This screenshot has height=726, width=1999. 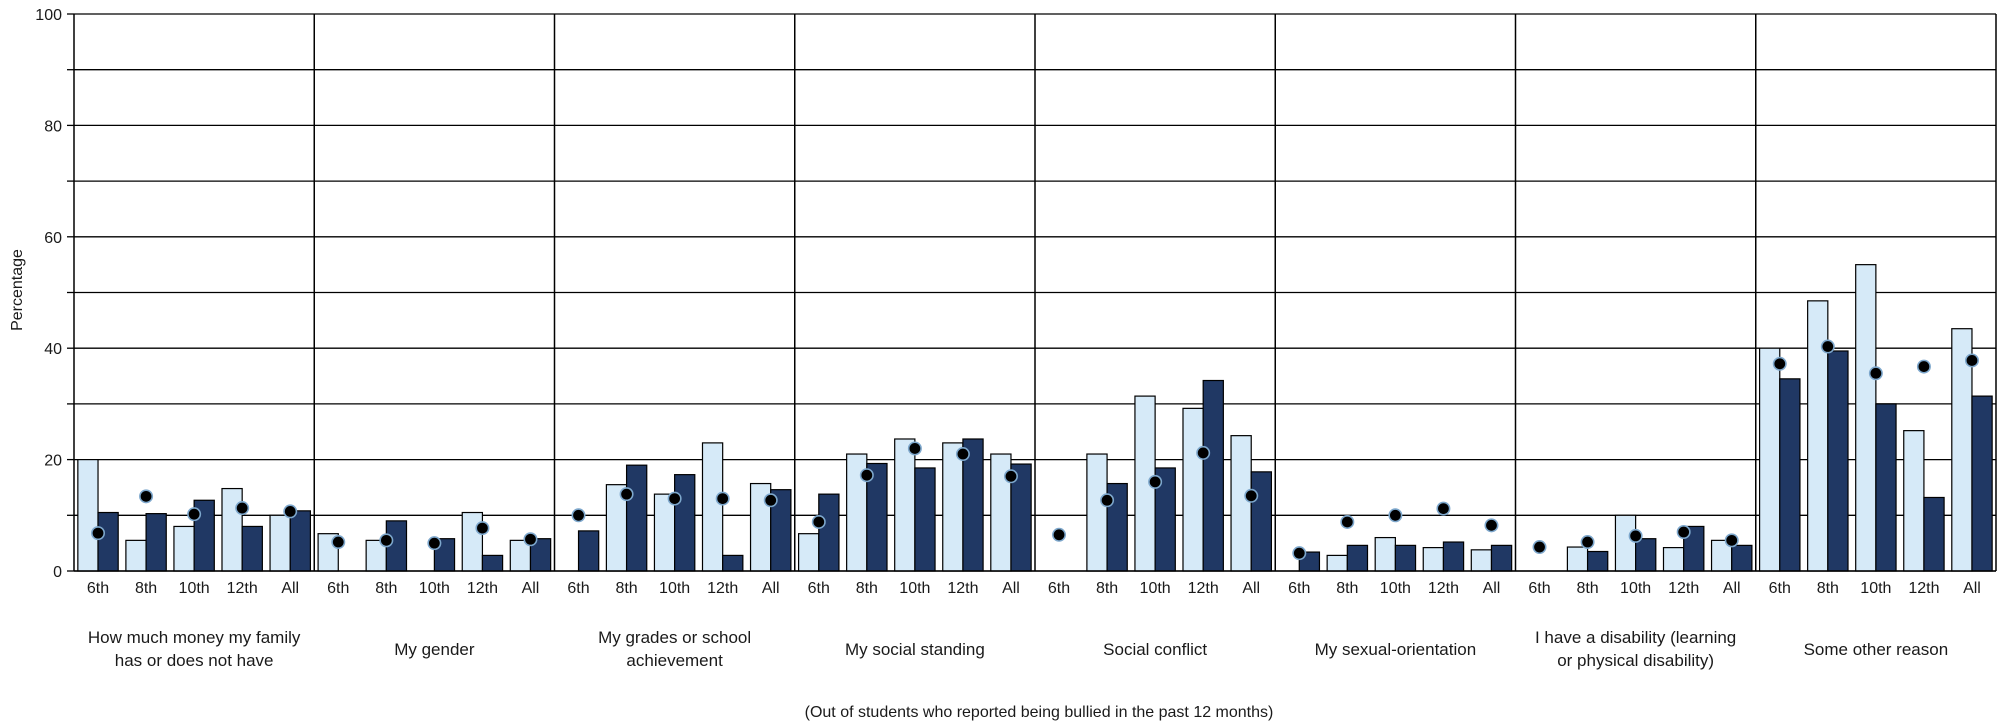 What do you see at coordinates (674, 660) in the screenshot?
I see `category-label: achievement` at bounding box center [674, 660].